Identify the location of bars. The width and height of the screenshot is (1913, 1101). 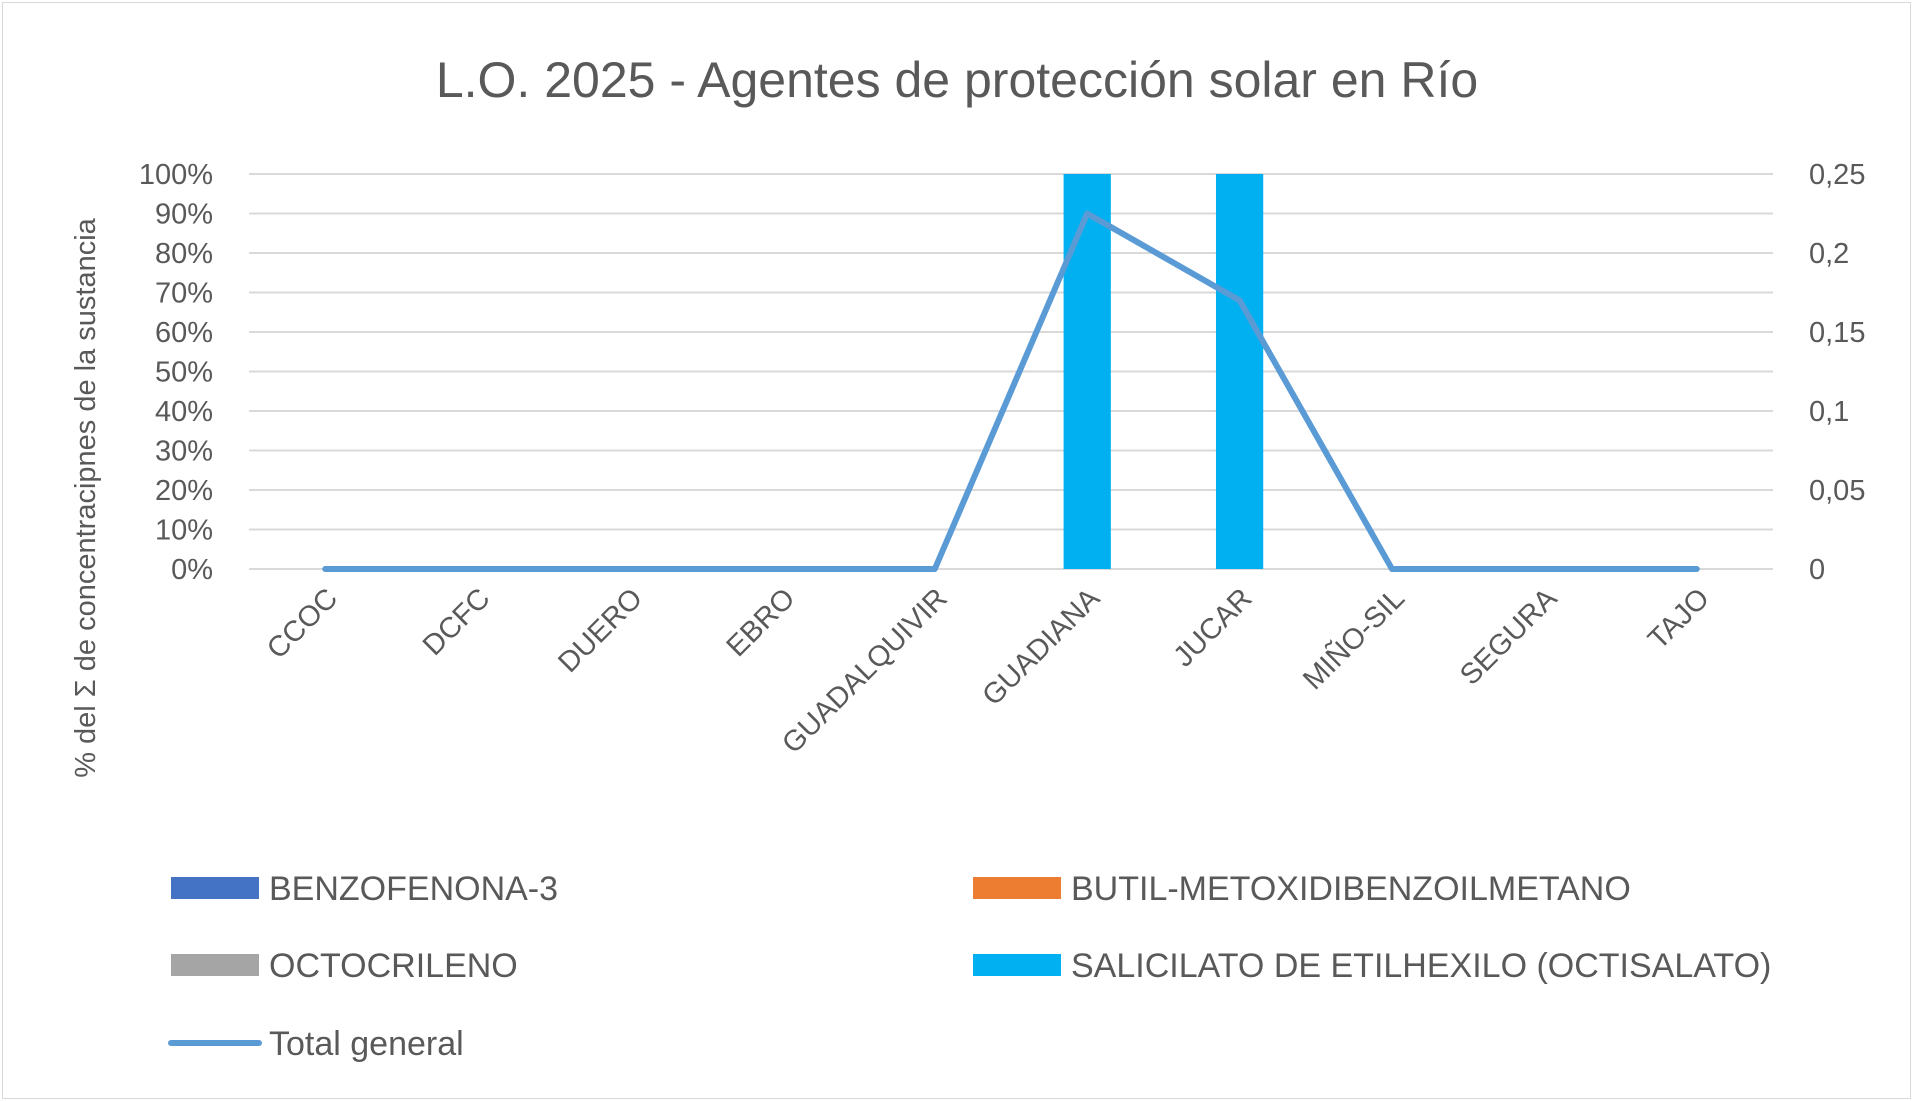
(1163, 371).